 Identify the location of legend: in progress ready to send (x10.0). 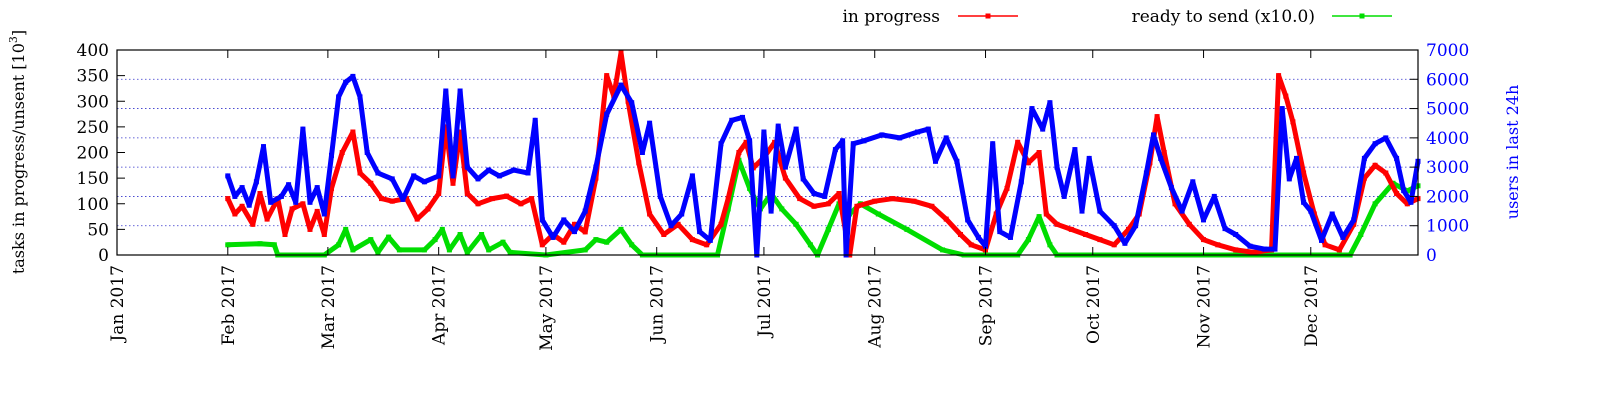
(1117, 17).